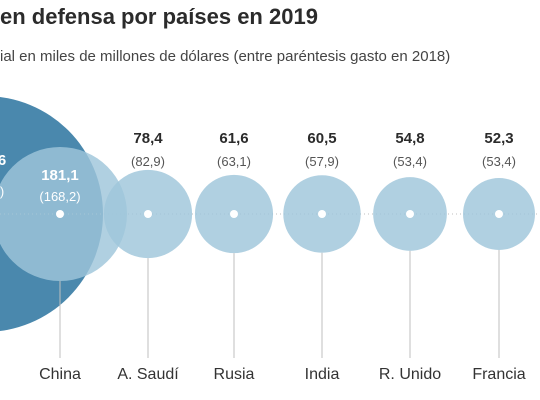  I want to click on value-label: 60,5, so click(321, 138).